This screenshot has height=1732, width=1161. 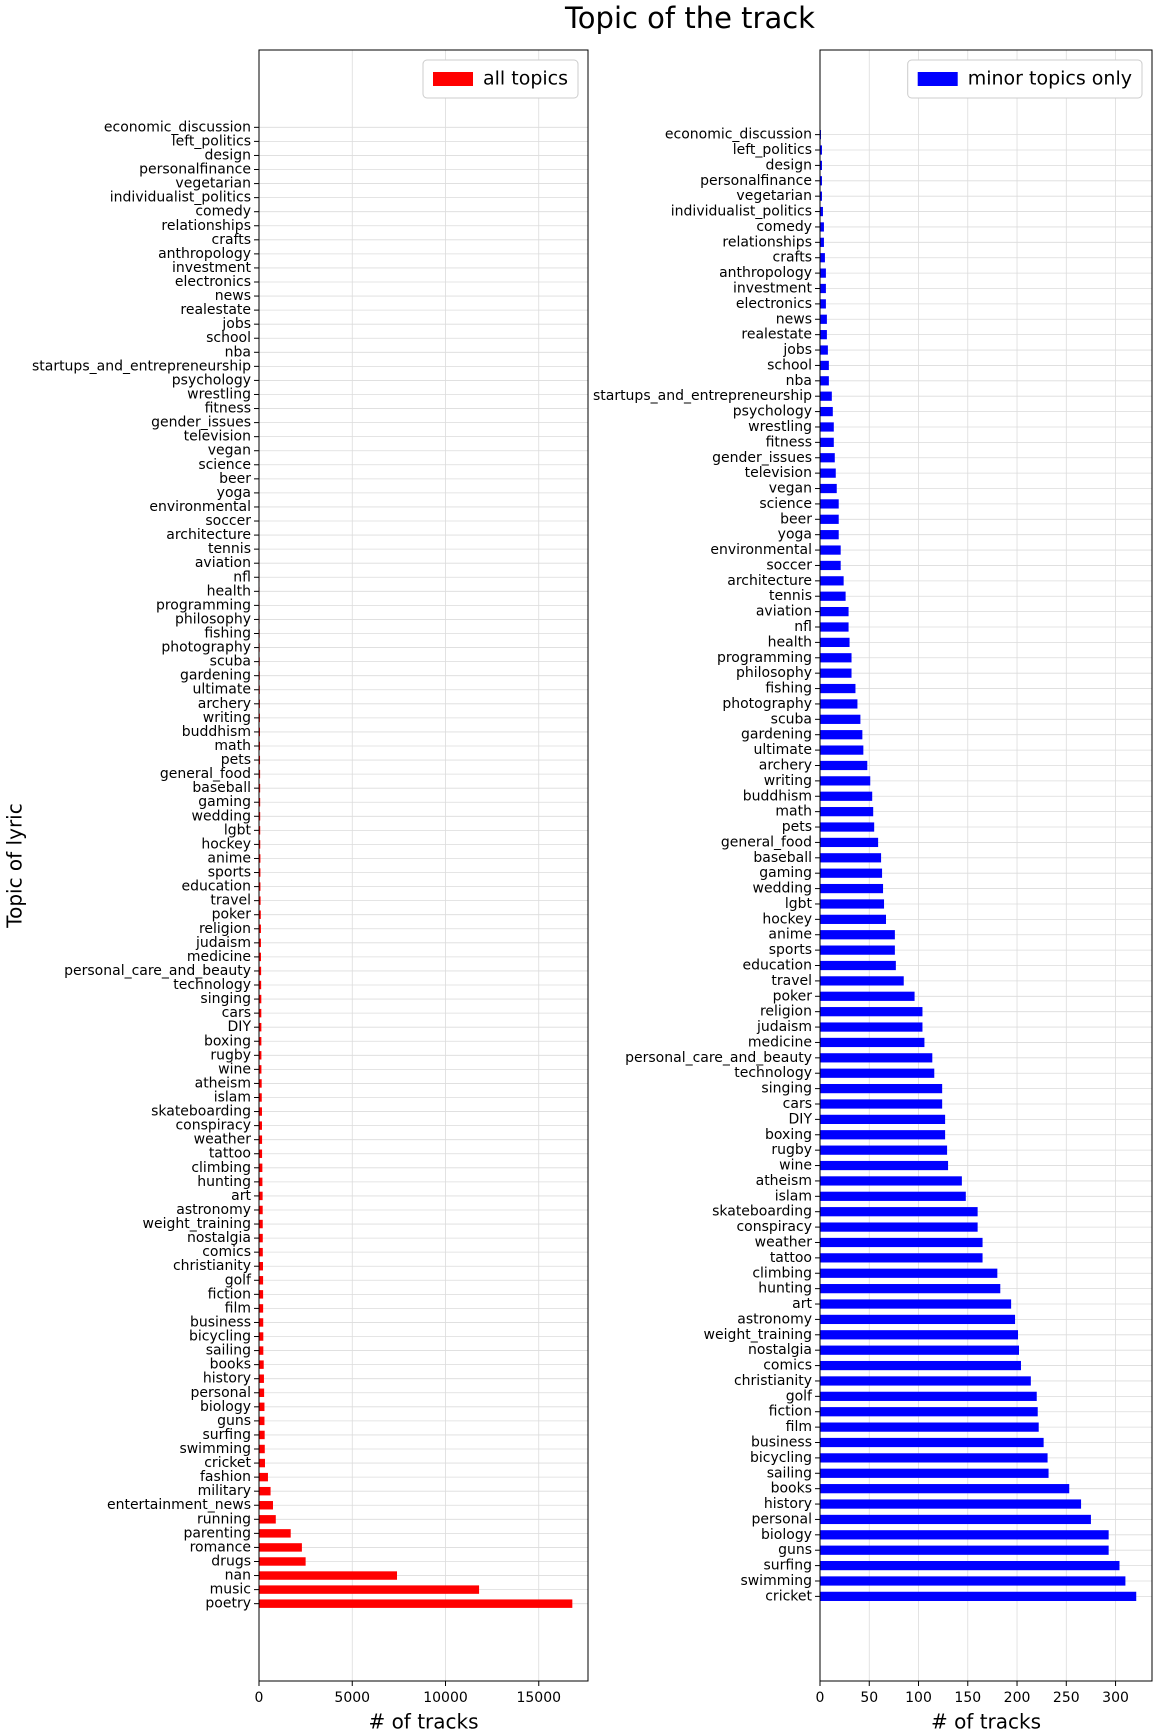 What do you see at coordinates (776, 1581) in the screenshot?
I see `y-tick-label: swimming` at bounding box center [776, 1581].